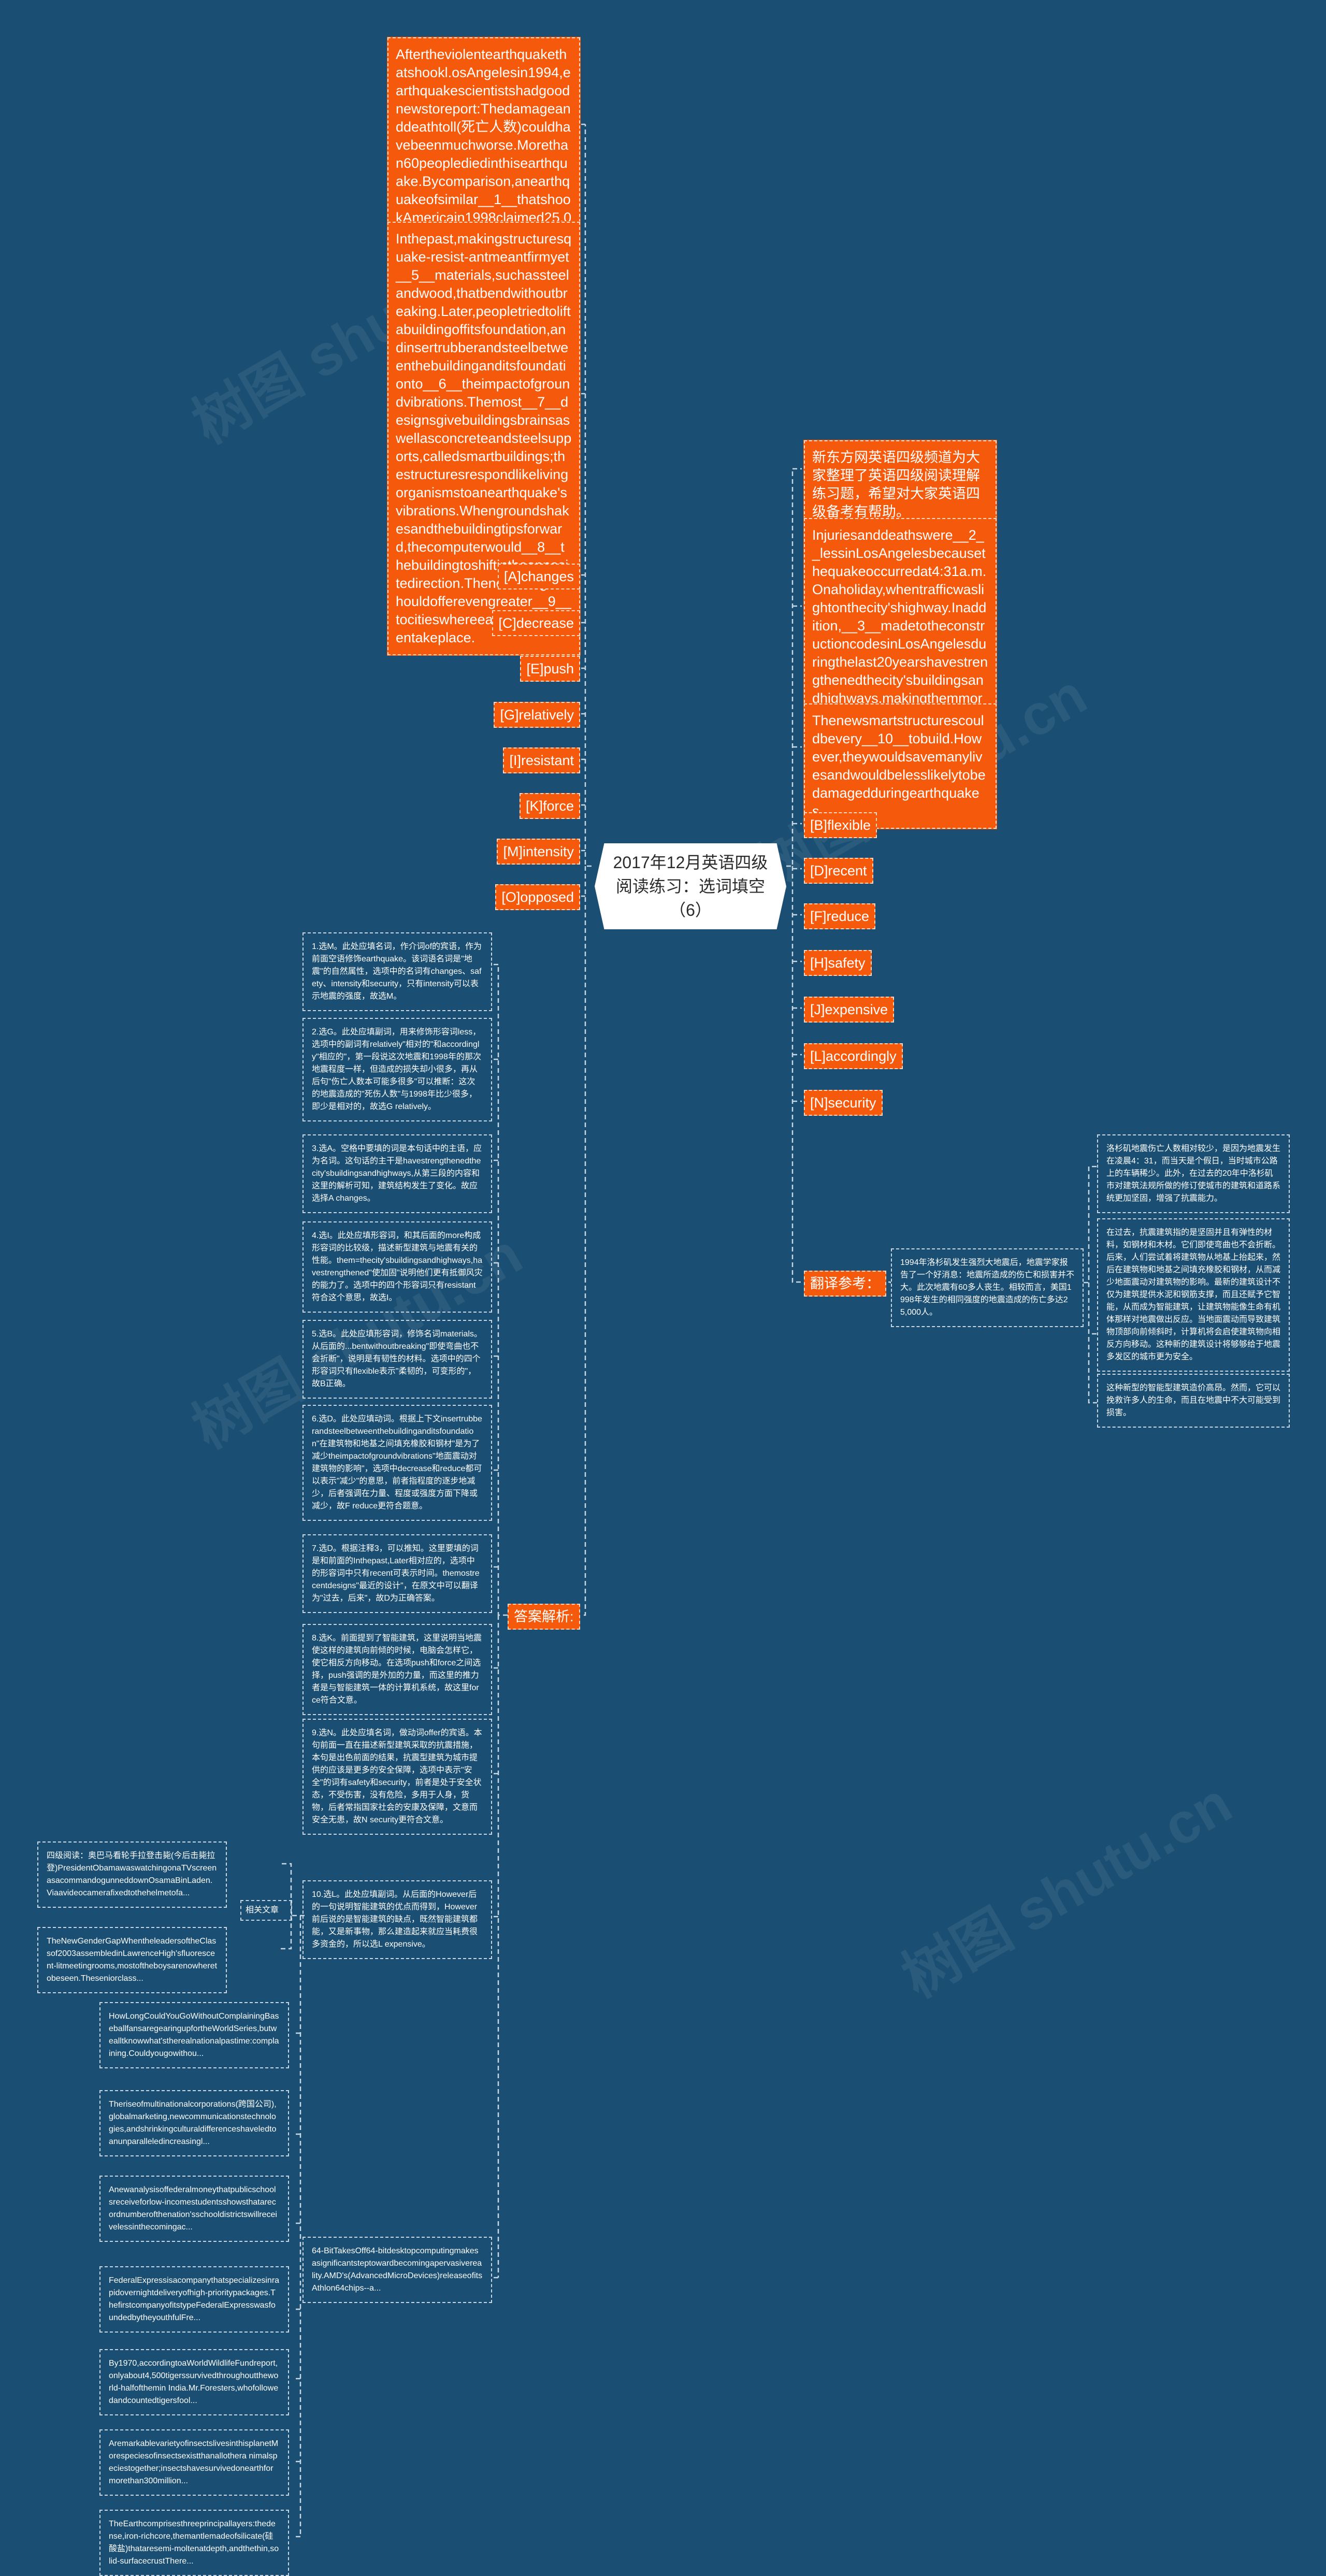 This screenshot has height=2576, width=1326. Describe the element at coordinates (537, 715) in the screenshot. I see `option-g: [G]relatively` at that location.